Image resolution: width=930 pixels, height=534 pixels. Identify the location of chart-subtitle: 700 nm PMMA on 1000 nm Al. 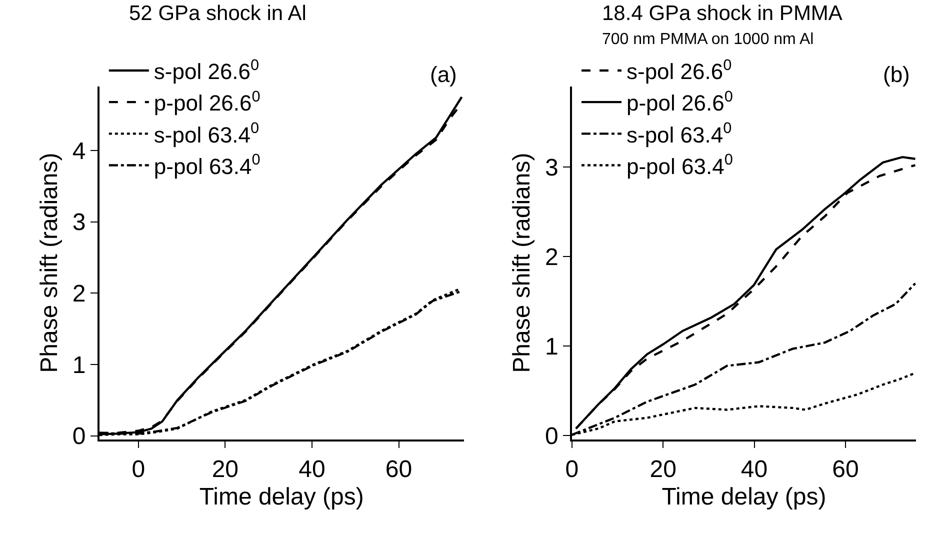
(708, 39).